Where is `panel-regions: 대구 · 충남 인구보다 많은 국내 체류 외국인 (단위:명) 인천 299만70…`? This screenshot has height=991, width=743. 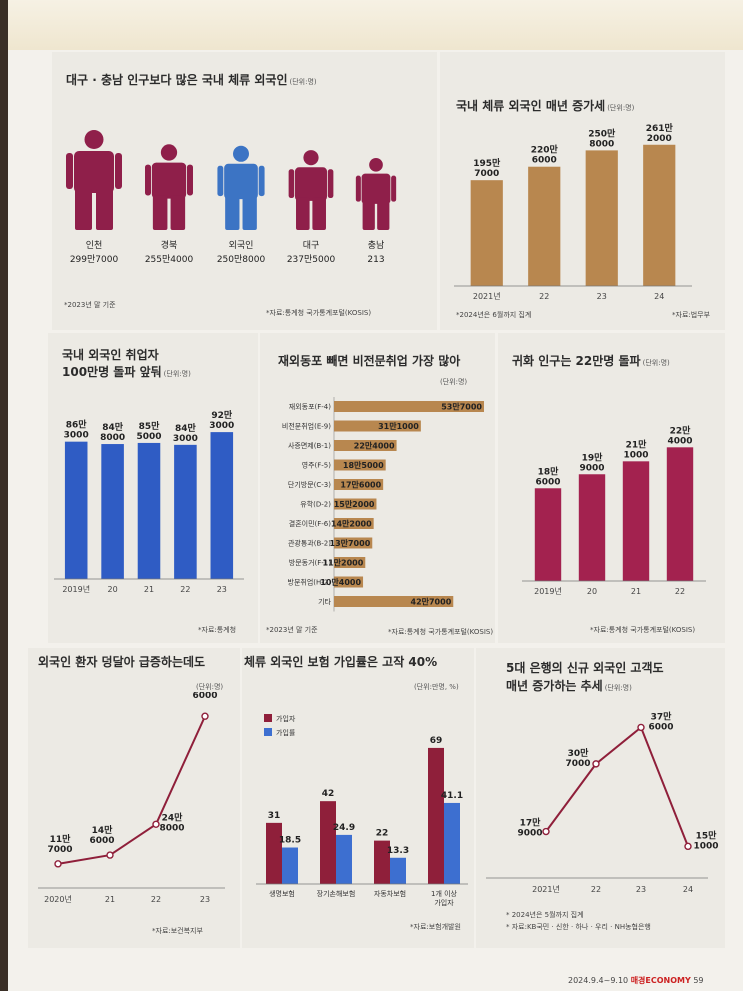 panel-regions: 대구 · 충남 인구보다 많은 국내 체류 외국인 (단위:명) 인천 299만70… is located at coordinates (244, 191).